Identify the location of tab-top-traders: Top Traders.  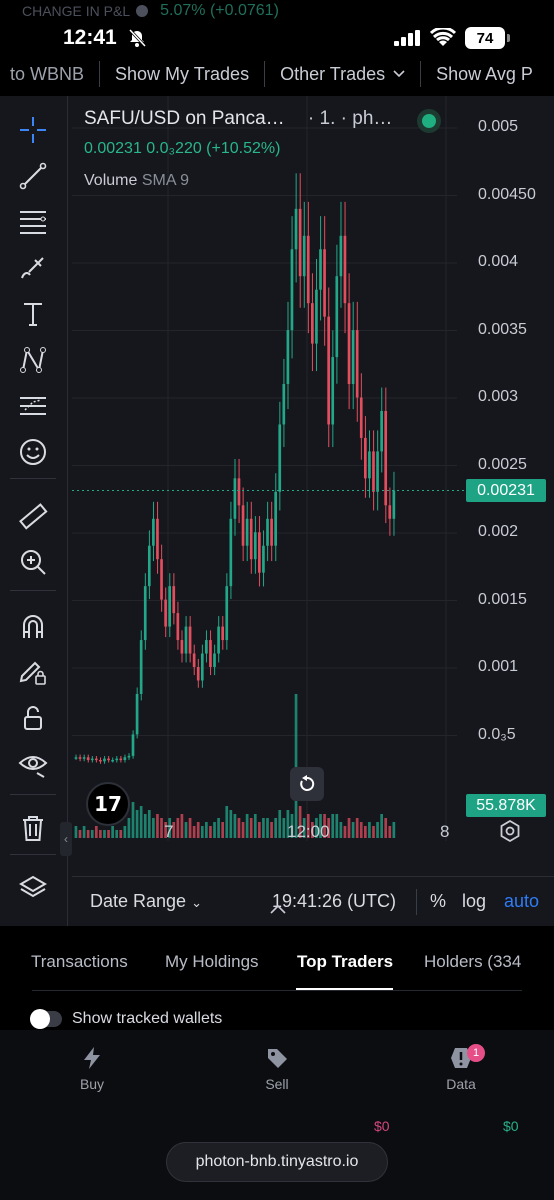
(345, 961).